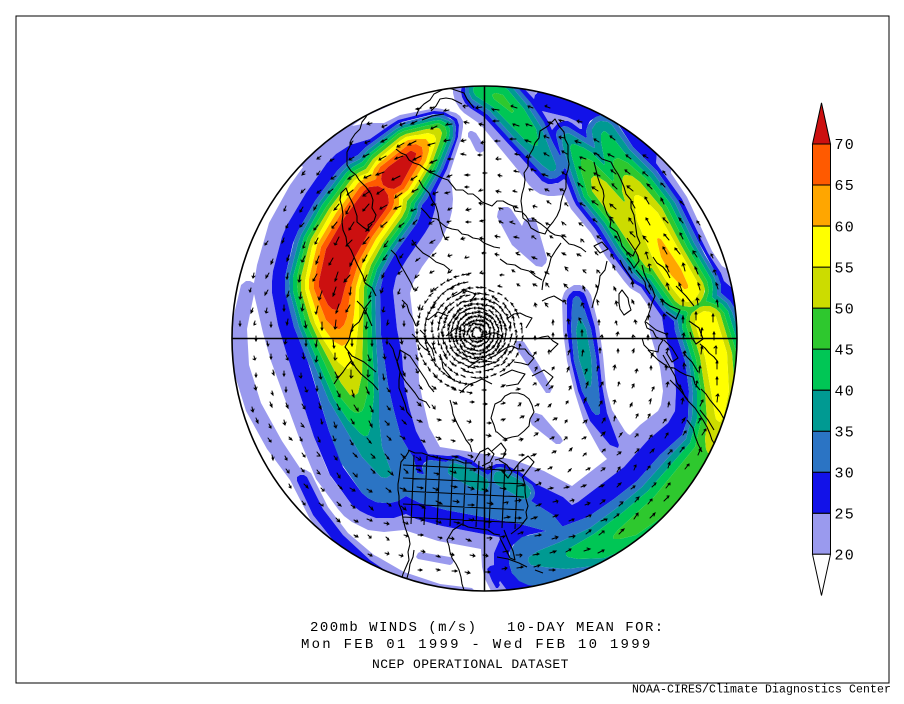  Describe the element at coordinates (845, 473) in the screenshot. I see `svg-text: 30` at that location.